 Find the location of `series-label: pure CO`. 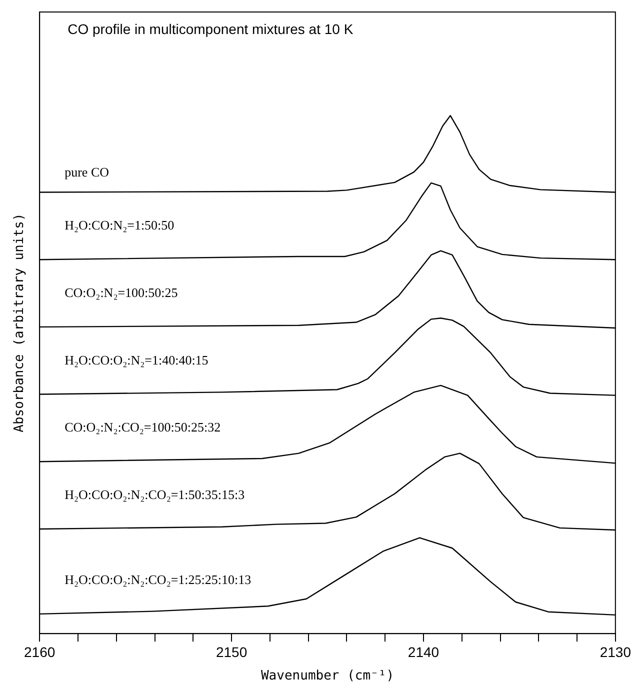

series-label: pure CO is located at coordinates (87, 172).